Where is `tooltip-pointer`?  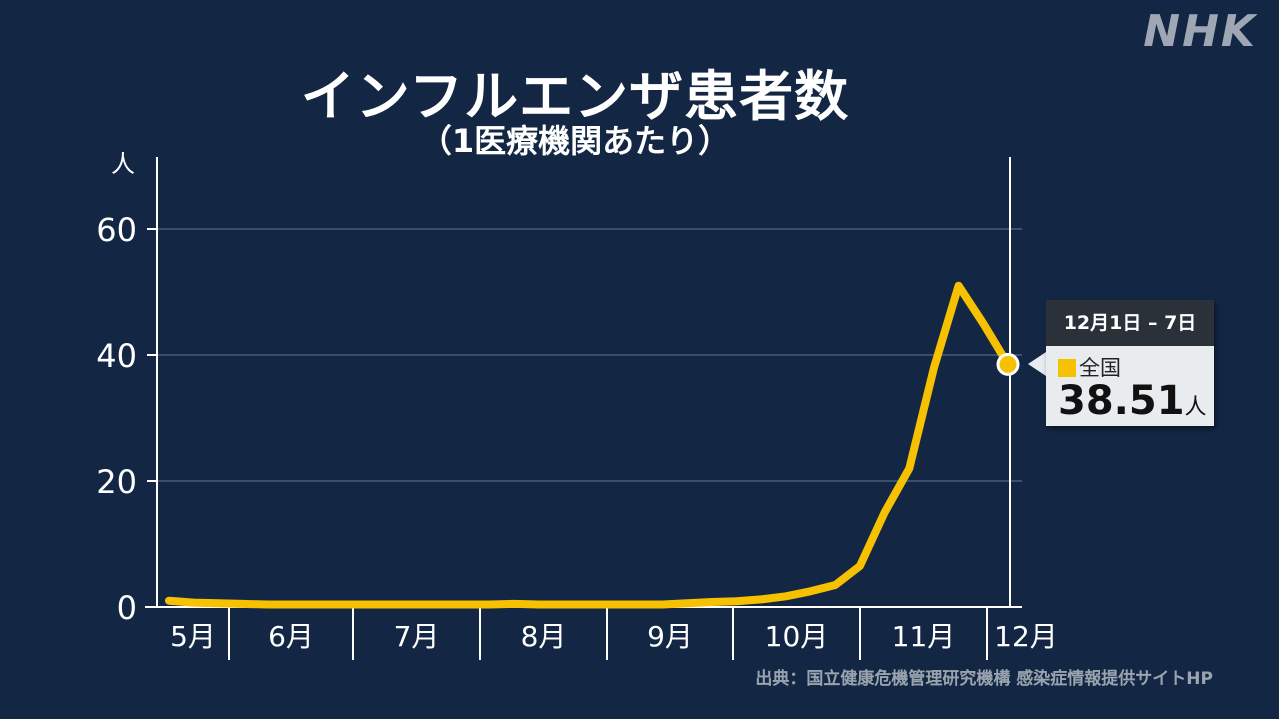
tooltip-pointer is located at coordinates (1037, 364).